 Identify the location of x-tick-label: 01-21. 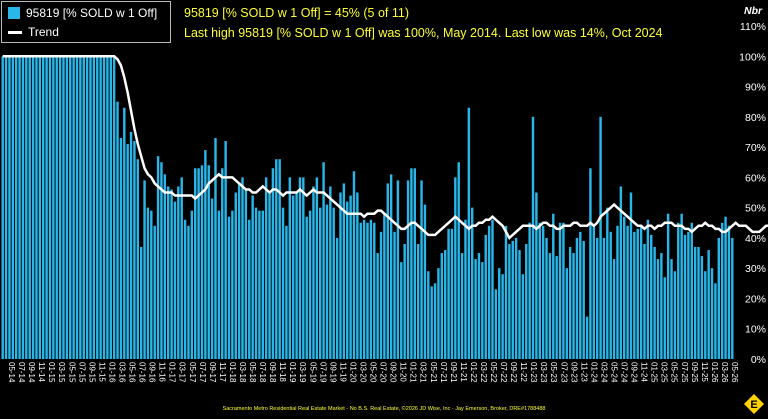
(413, 372).